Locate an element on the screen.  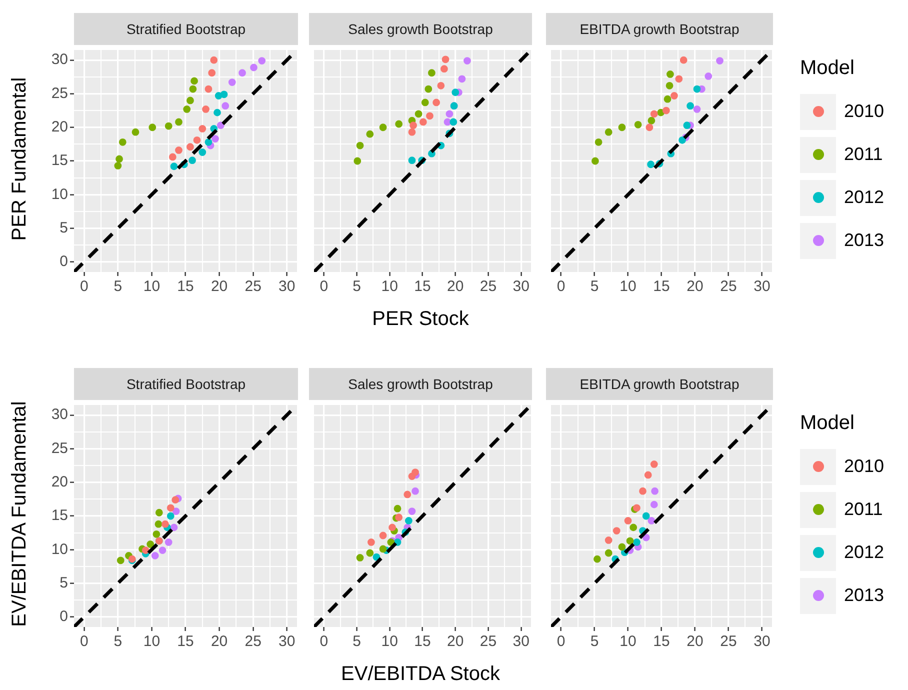
y-axis-title: EV/EBITDA Fundamental is located at coordinates (20, 513).